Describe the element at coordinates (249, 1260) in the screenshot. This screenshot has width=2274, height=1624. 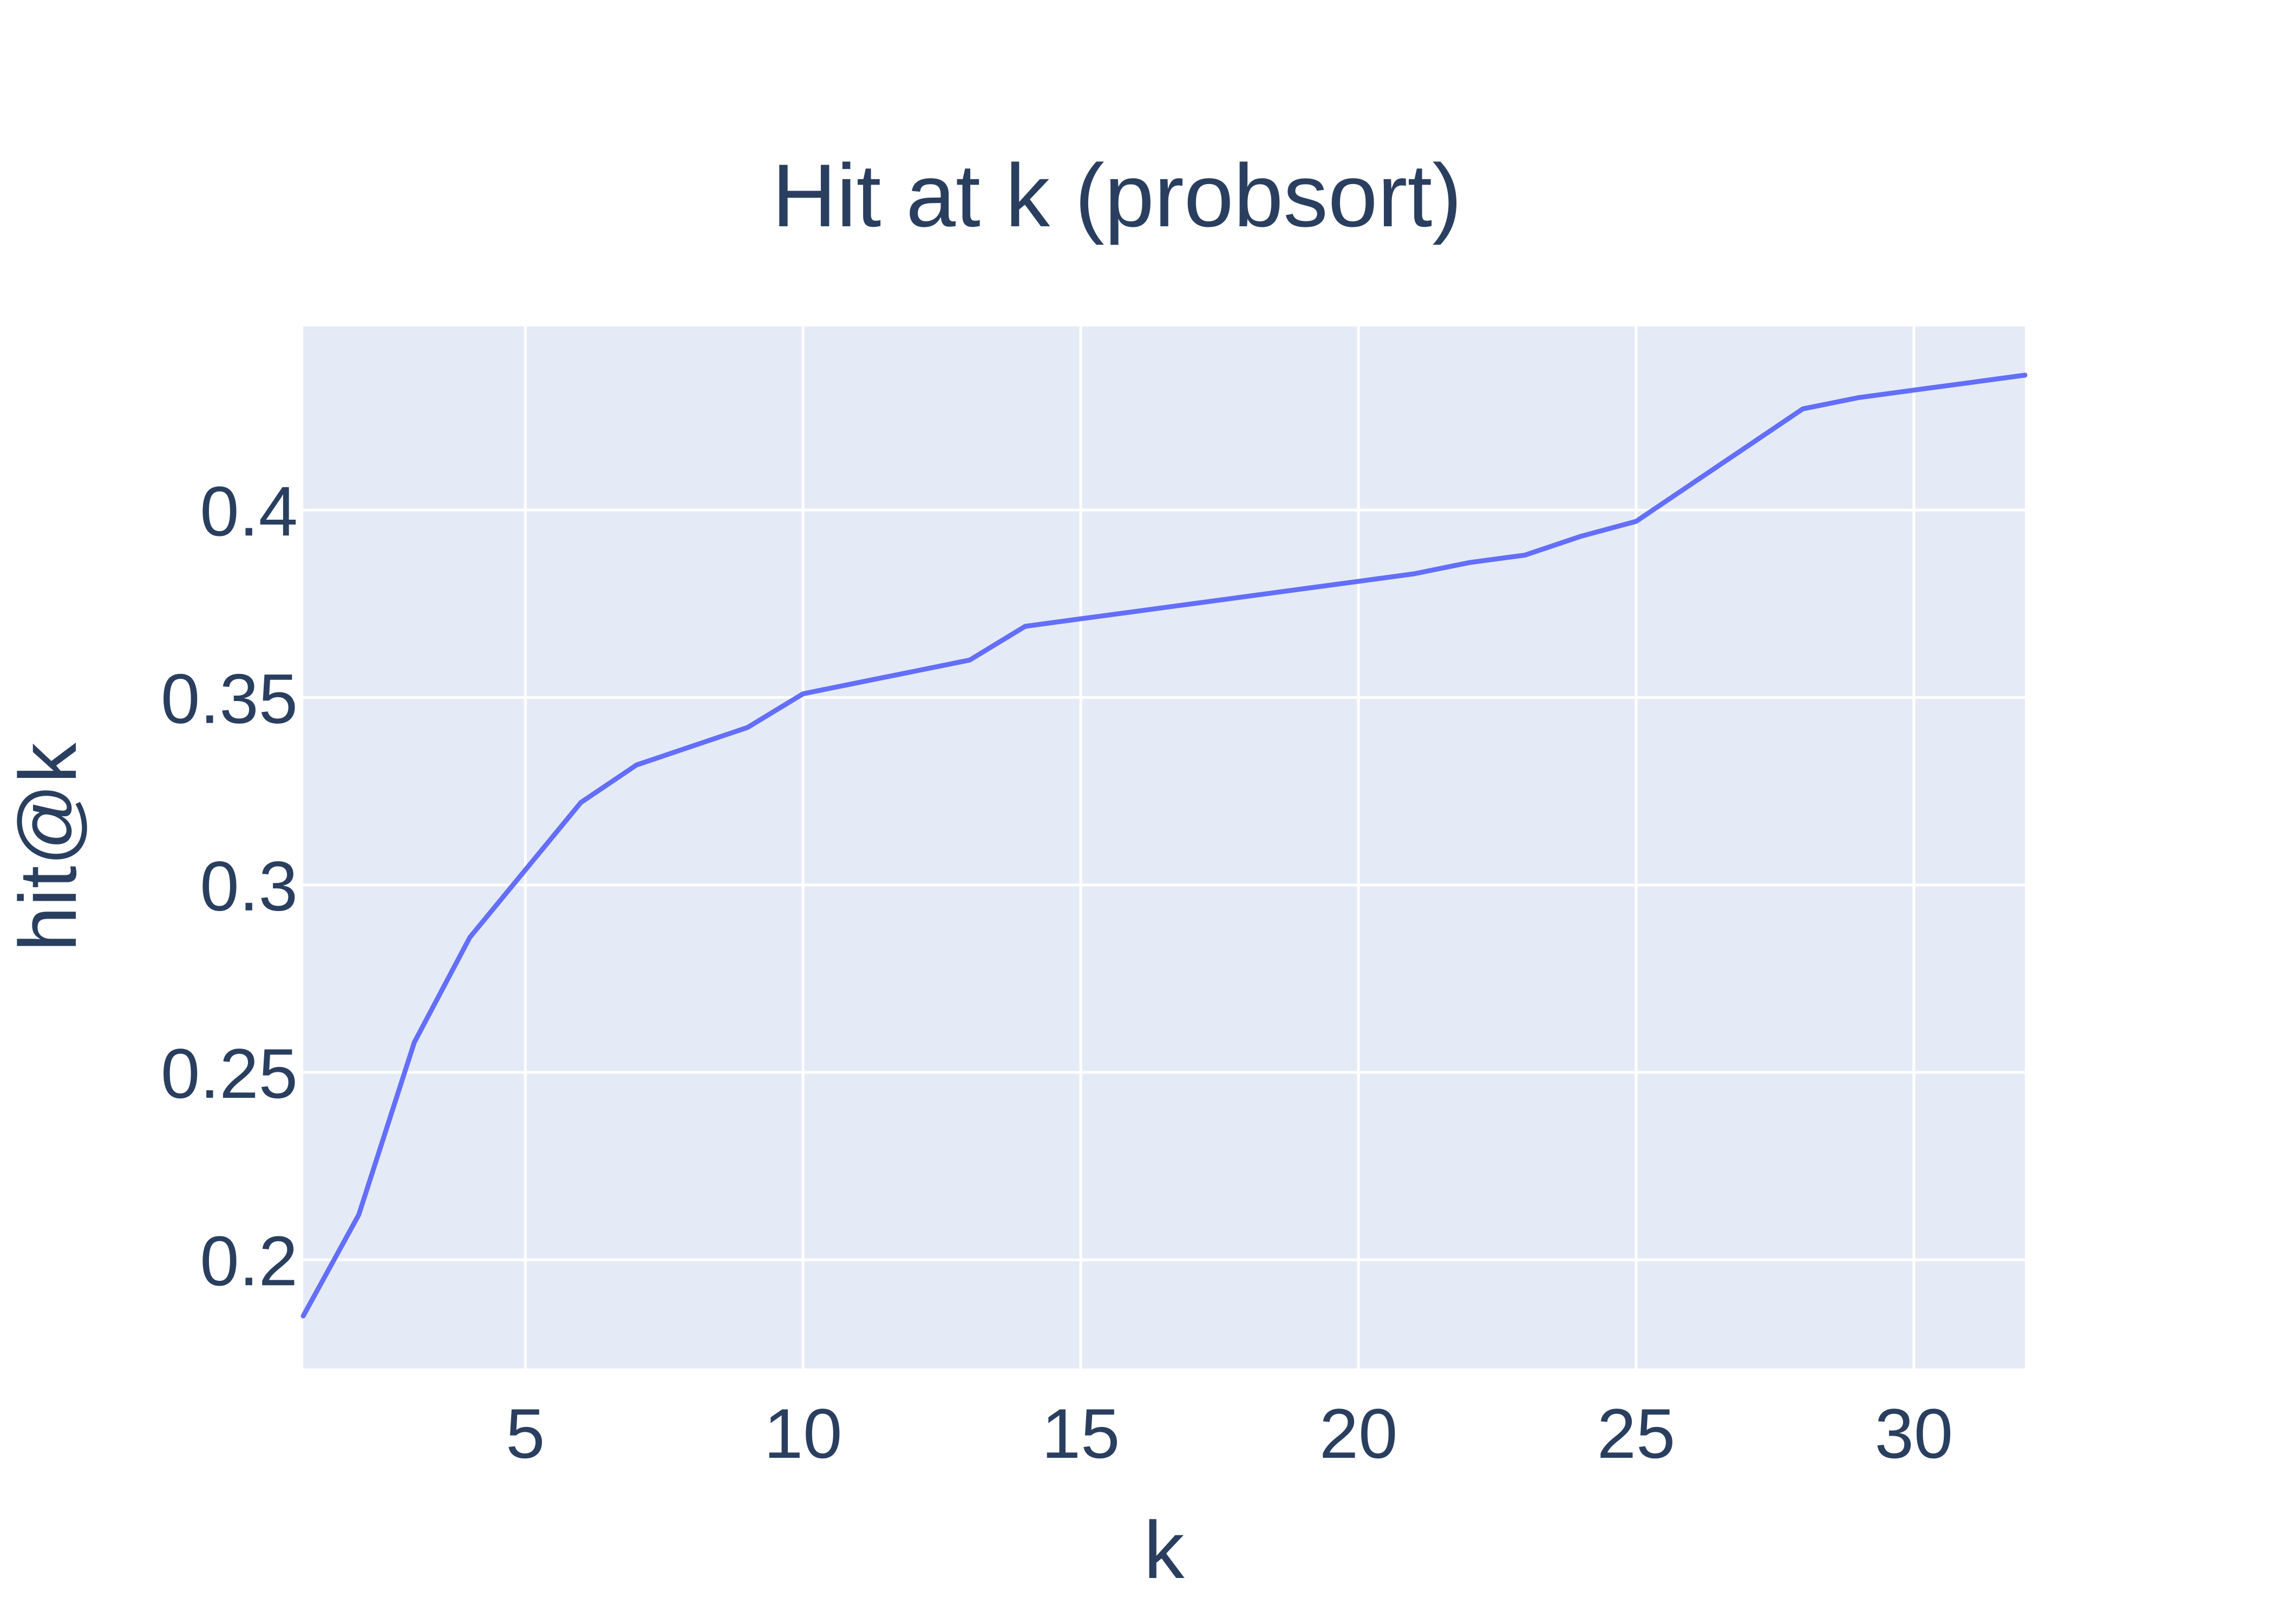
I see `y-tick-label: 0.2` at that location.